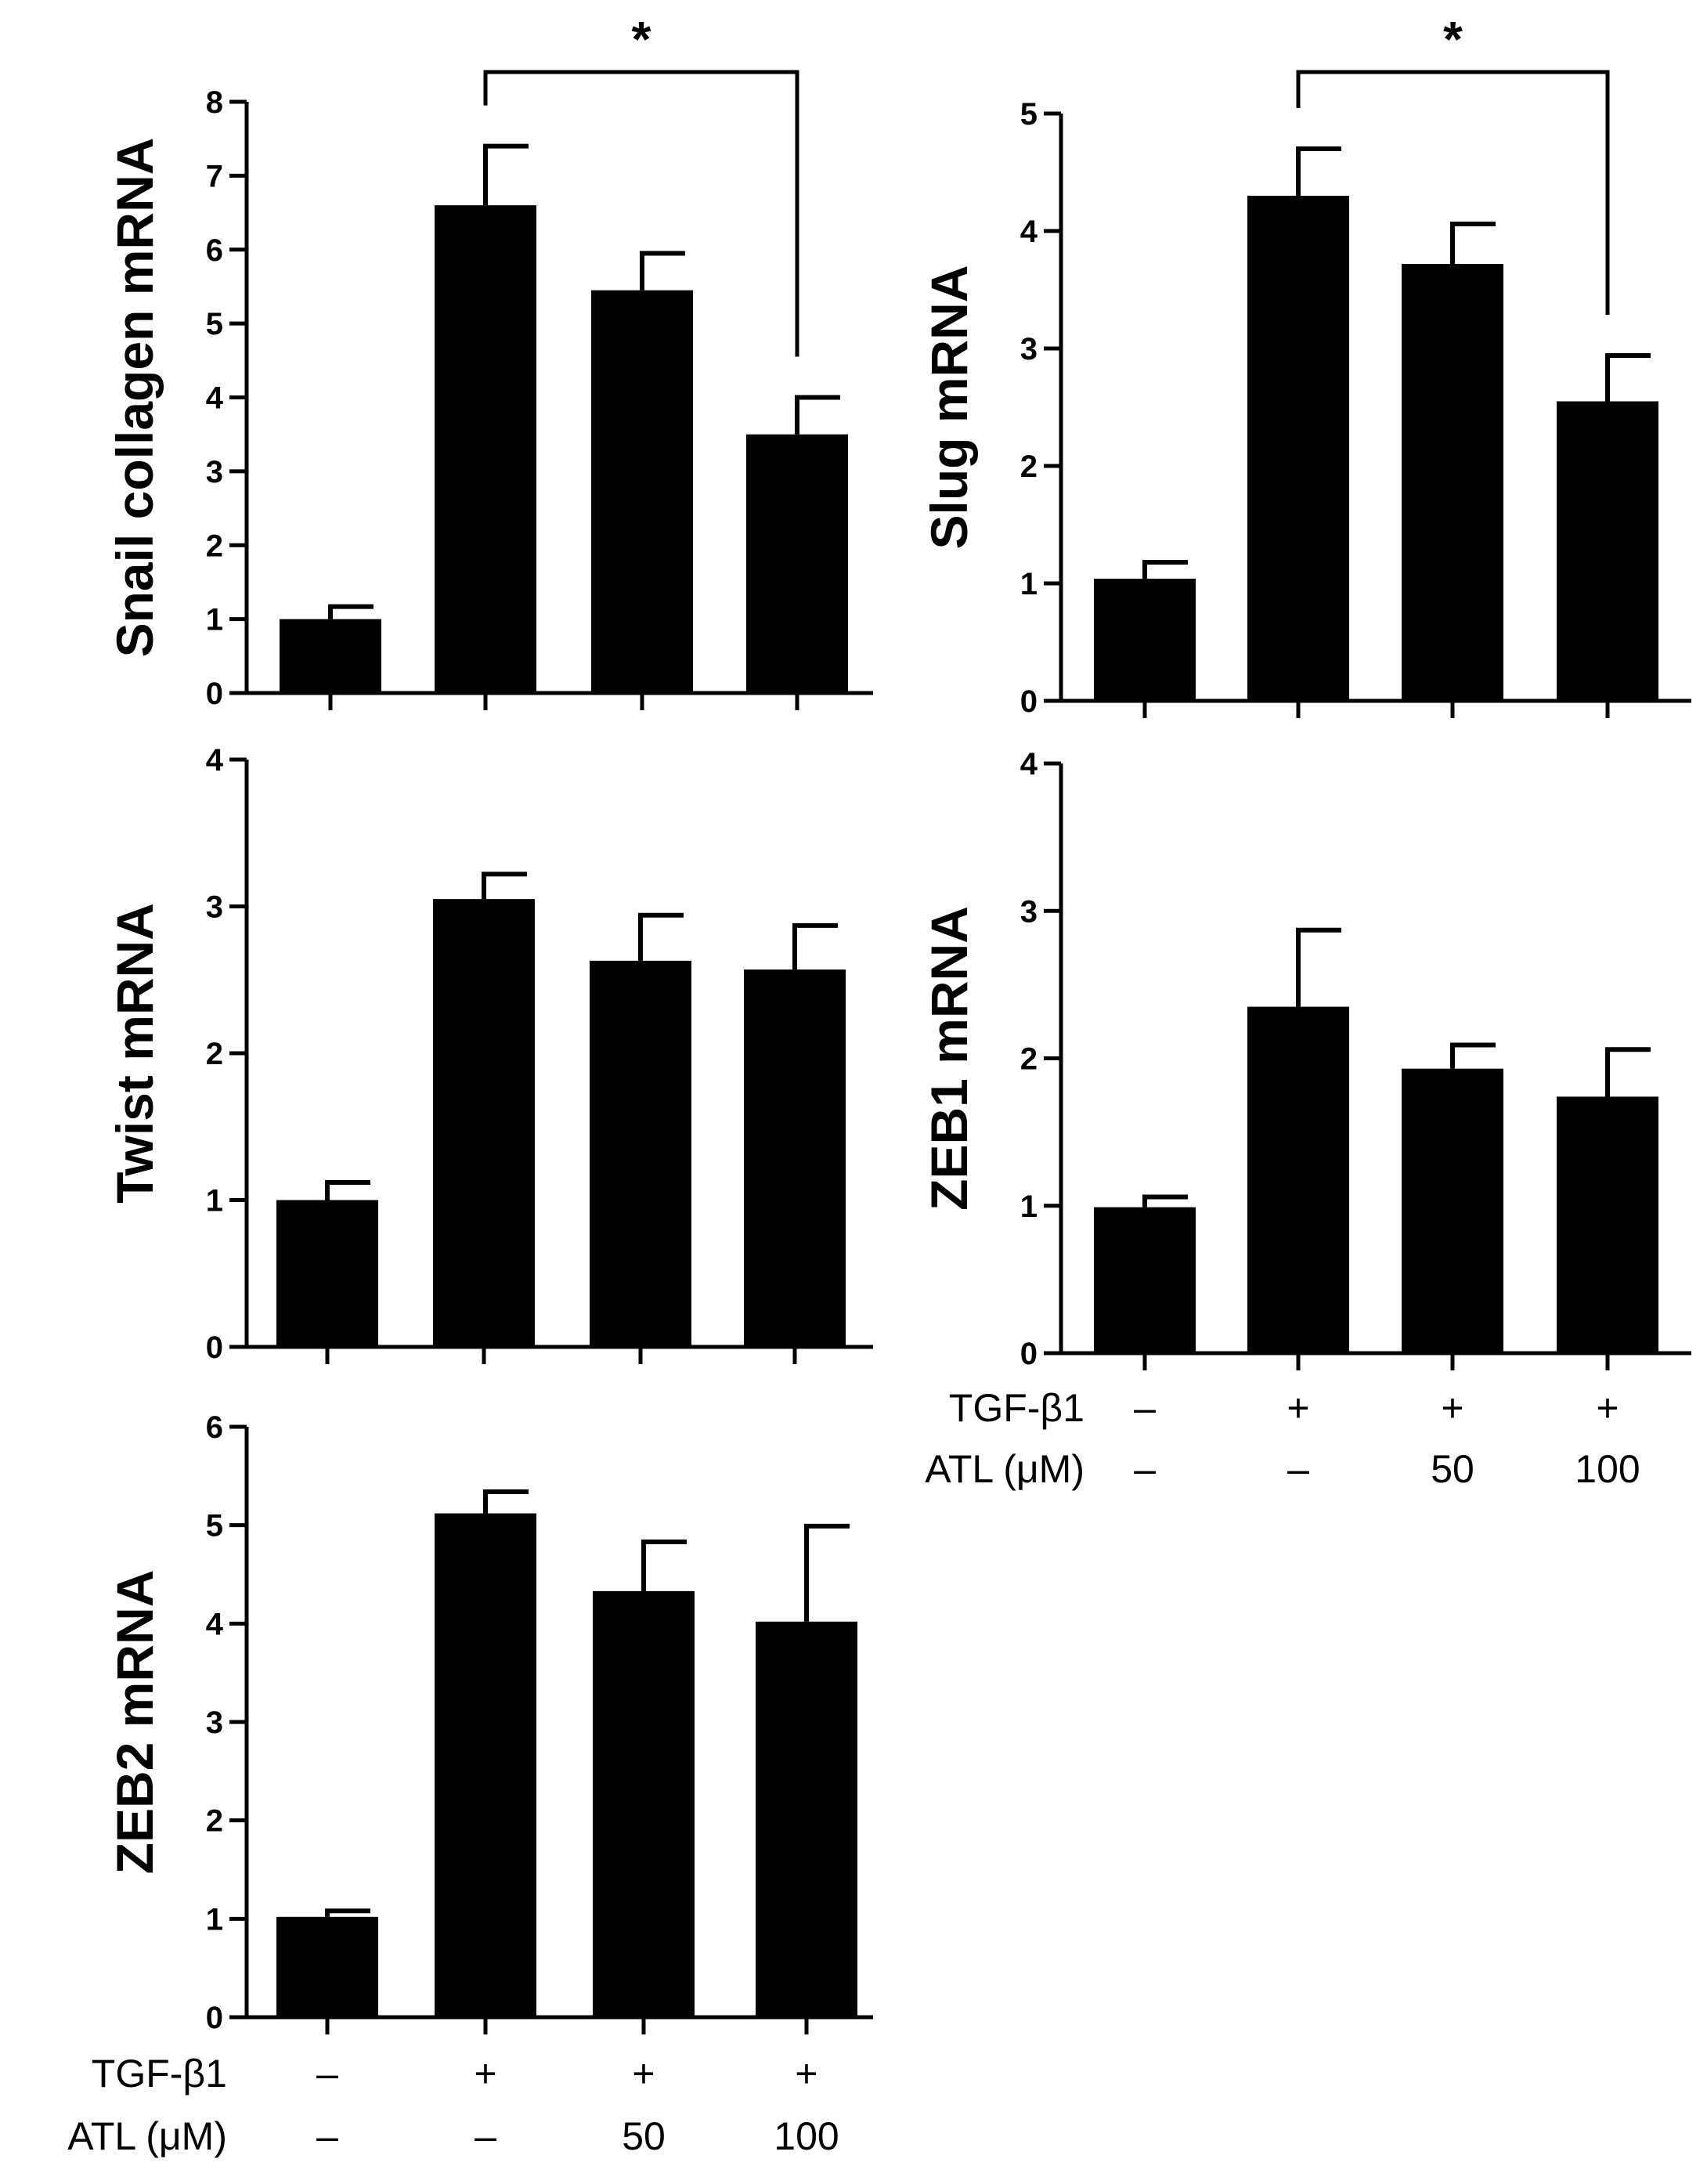  I want to click on y-tick-label: 7, so click(215, 176).